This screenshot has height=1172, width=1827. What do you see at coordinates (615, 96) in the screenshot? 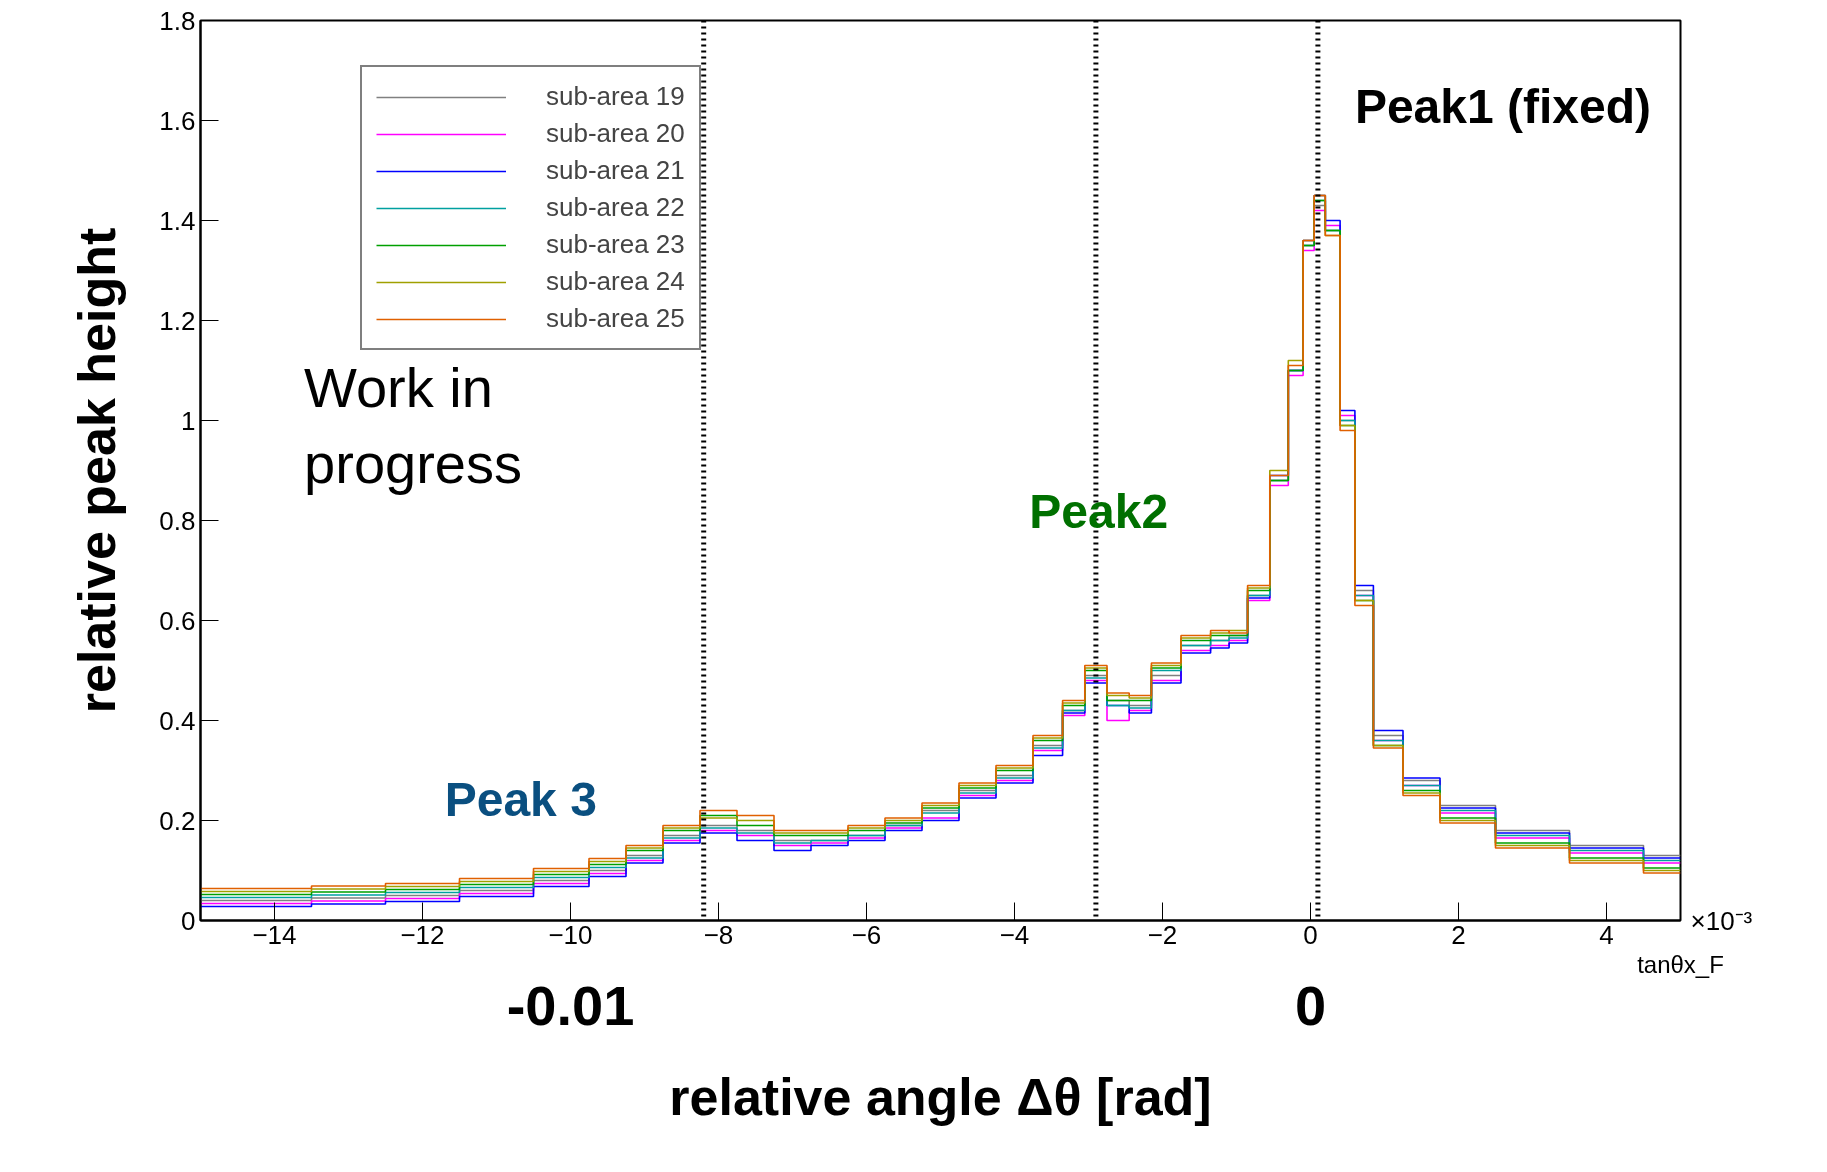
I see `legend-label: sub-area 19` at bounding box center [615, 96].